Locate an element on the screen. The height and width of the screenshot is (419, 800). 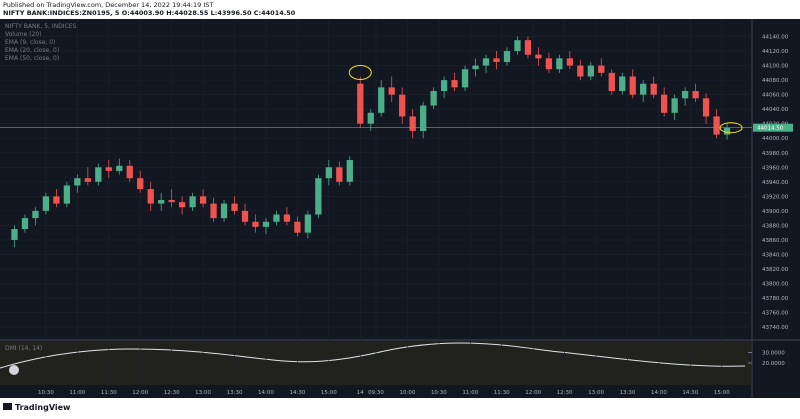
logo is located at coordinates (7, 406).